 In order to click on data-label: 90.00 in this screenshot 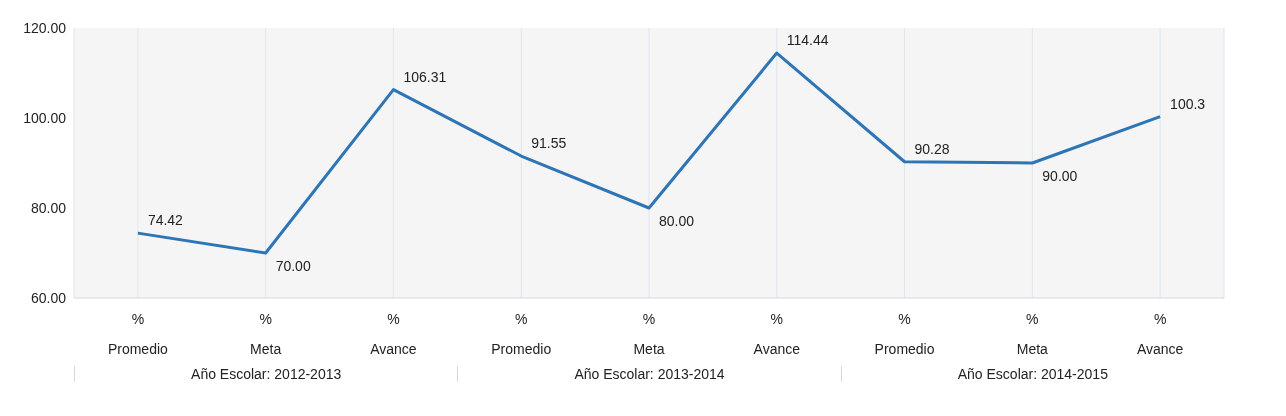, I will do `click(1060, 176)`.